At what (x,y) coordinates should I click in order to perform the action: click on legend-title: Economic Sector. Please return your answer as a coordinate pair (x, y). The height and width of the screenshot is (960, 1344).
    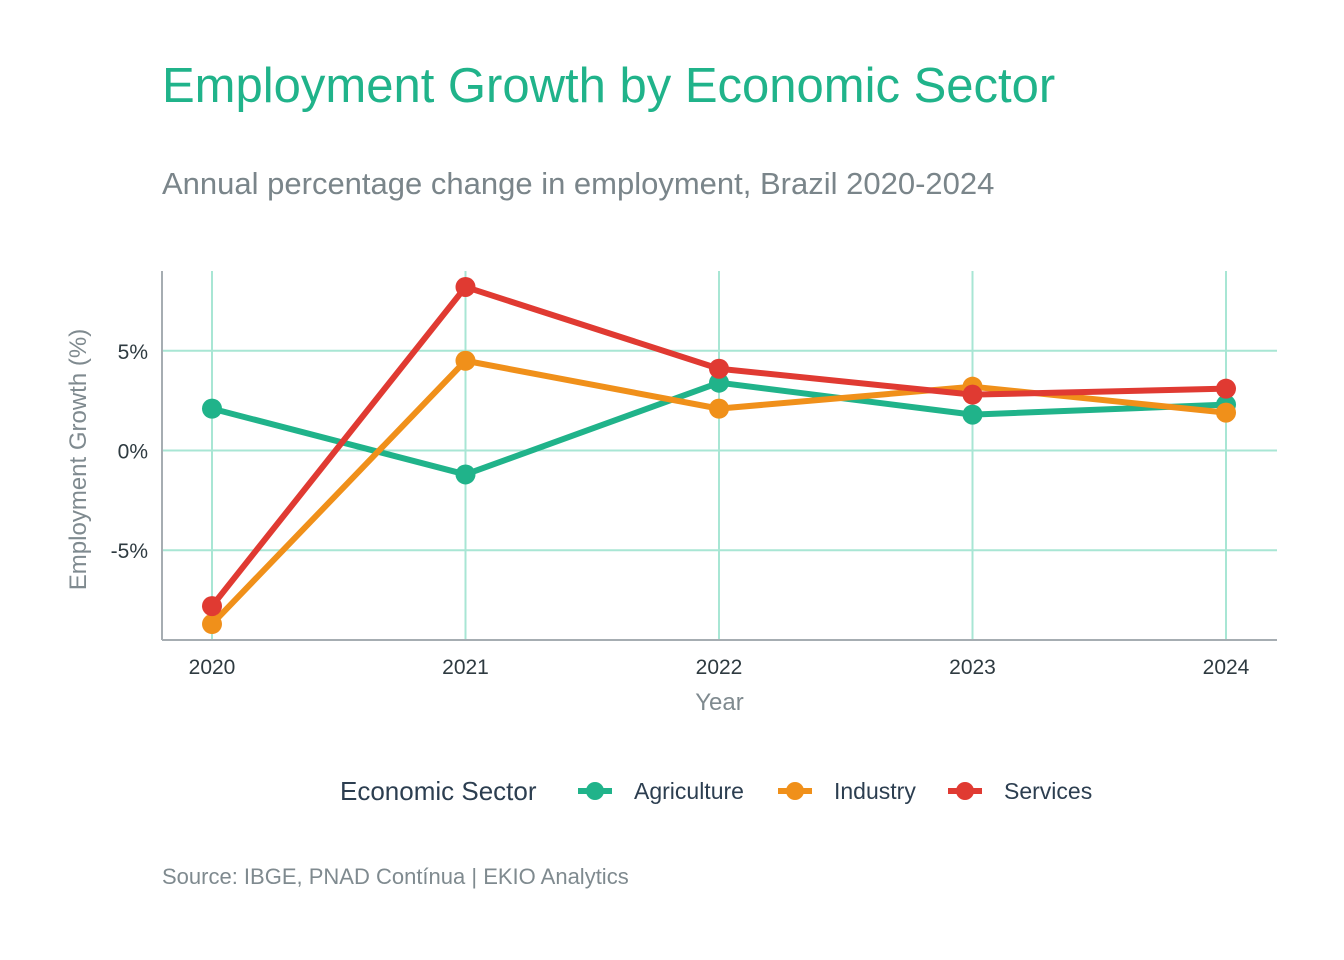
    Looking at the image, I should click on (438, 791).